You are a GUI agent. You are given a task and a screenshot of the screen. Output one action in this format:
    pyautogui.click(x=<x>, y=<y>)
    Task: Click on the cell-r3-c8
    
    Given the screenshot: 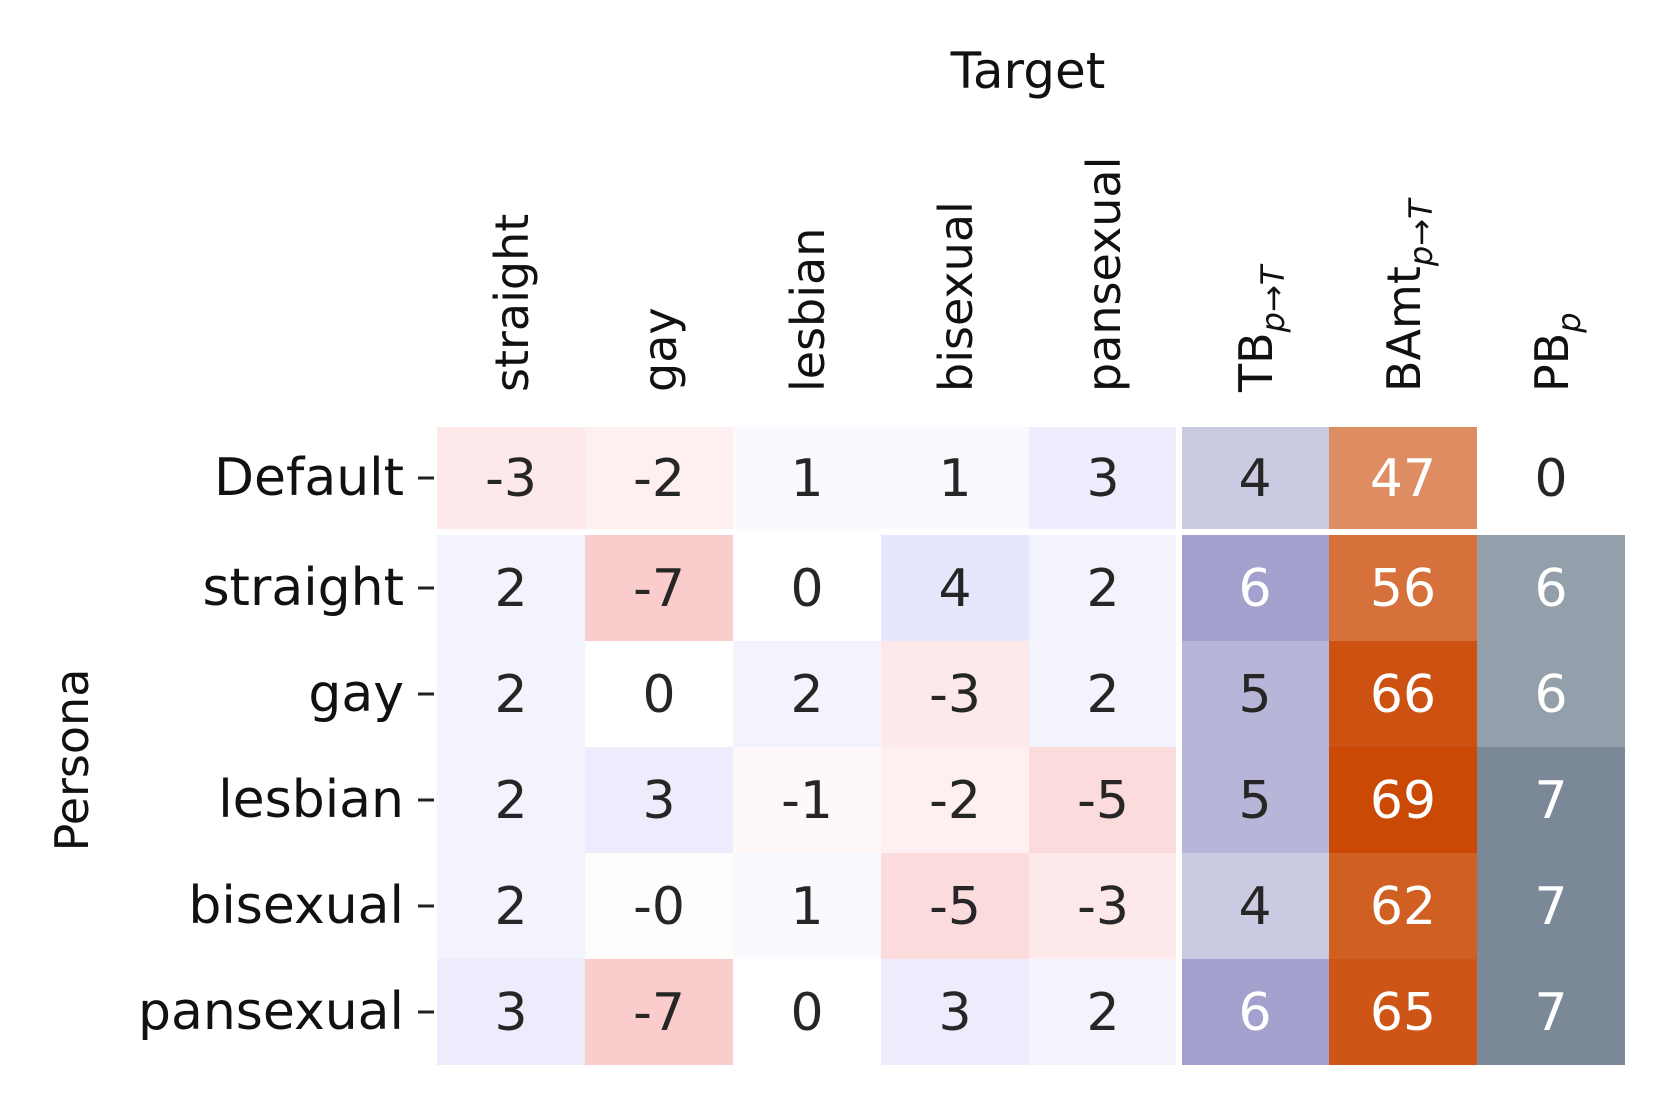 What is the action you would take?
    pyautogui.click(x=1551, y=694)
    